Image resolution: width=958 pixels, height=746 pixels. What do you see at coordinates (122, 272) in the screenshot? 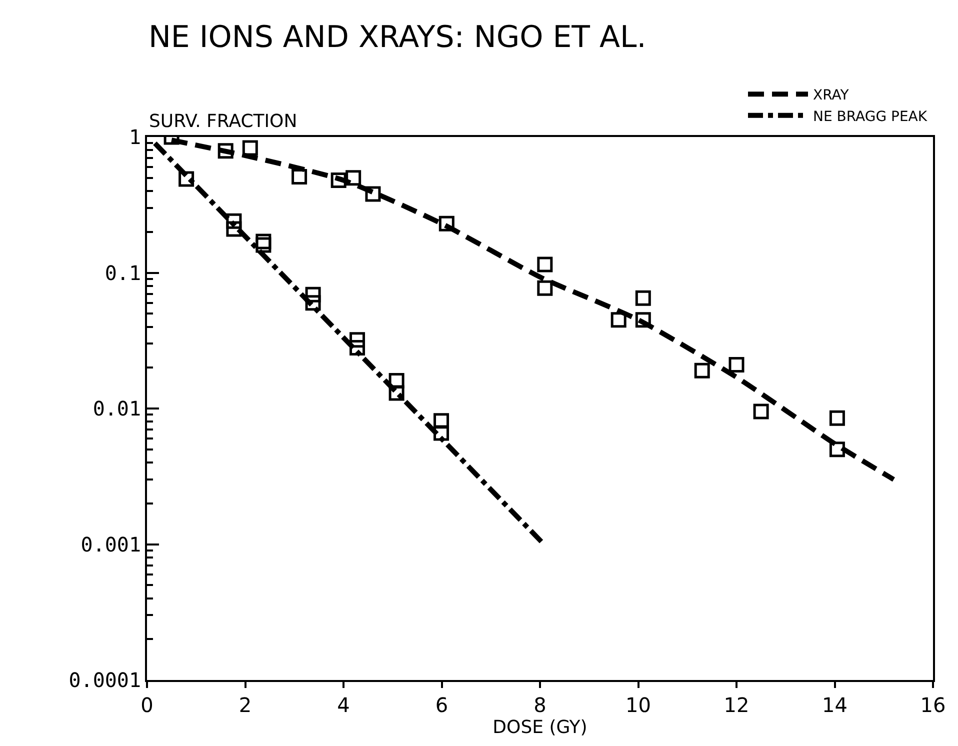
I see `y-tick-label: 0.1` at bounding box center [122, 272].